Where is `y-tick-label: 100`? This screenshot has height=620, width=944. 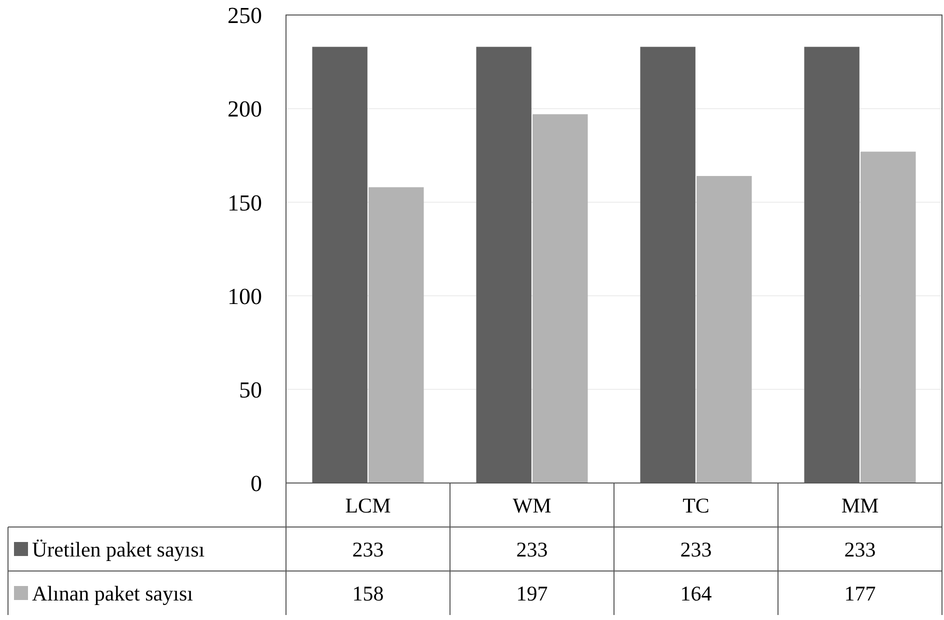 y-tick-label: 100 is located at coordinates (245, 296).